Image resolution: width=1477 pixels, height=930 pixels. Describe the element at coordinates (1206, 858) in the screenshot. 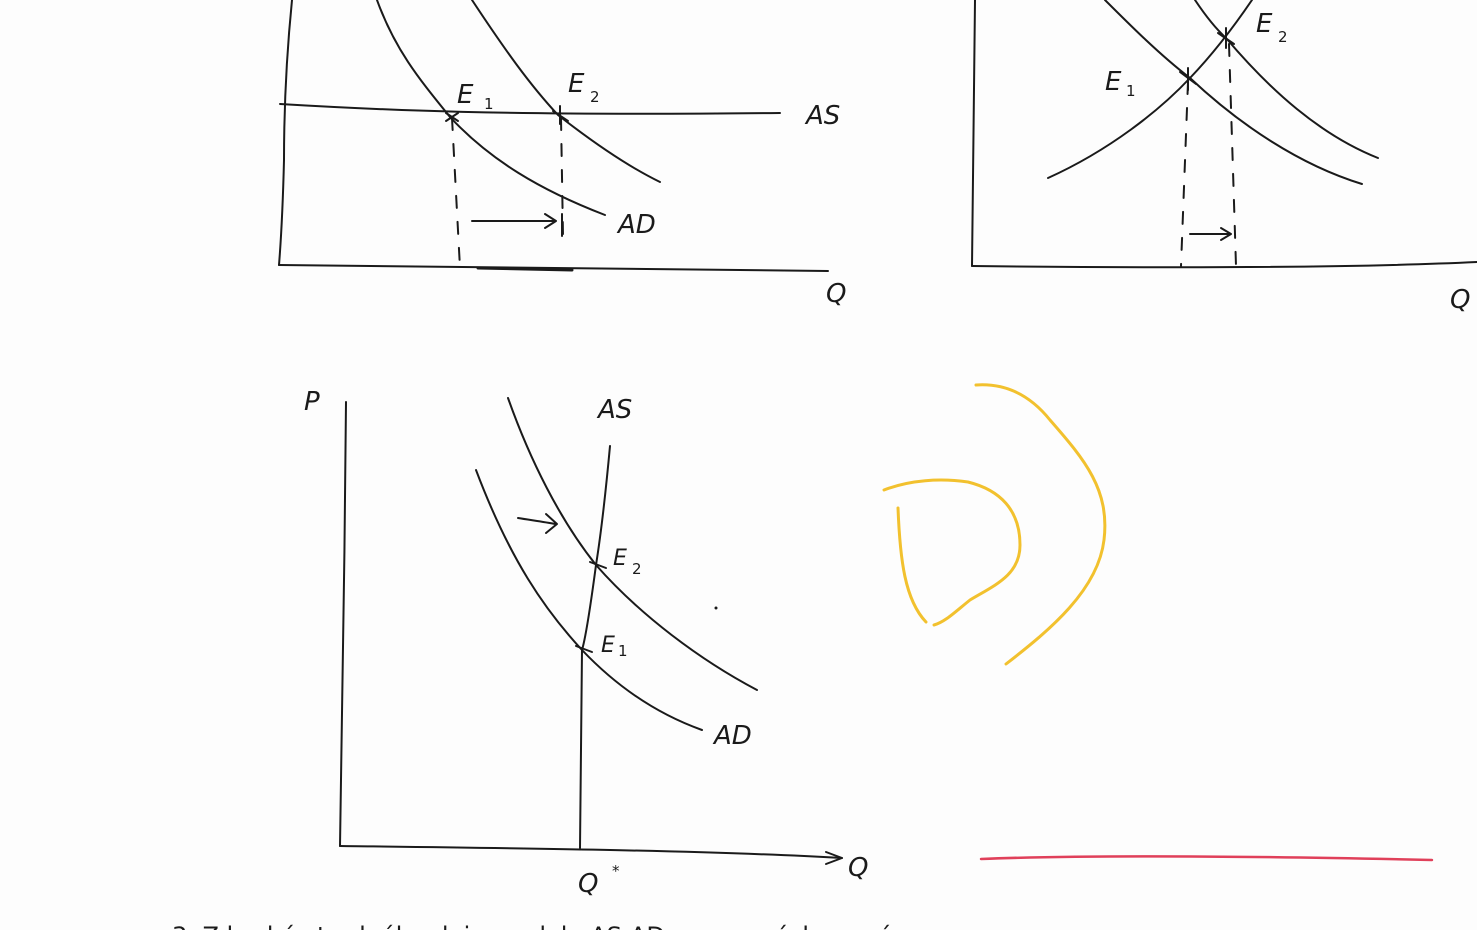

I see `red-underline` at that location.